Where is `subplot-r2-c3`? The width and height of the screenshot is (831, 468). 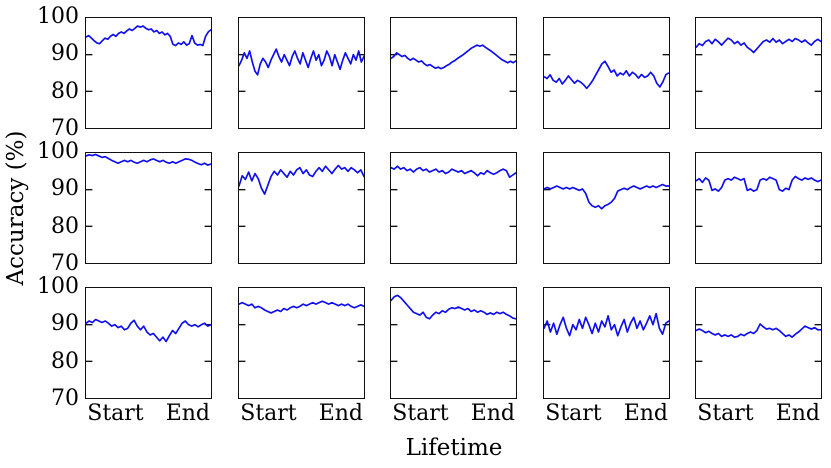
subplot-r2-c3 is located at coordinates (453, 208).